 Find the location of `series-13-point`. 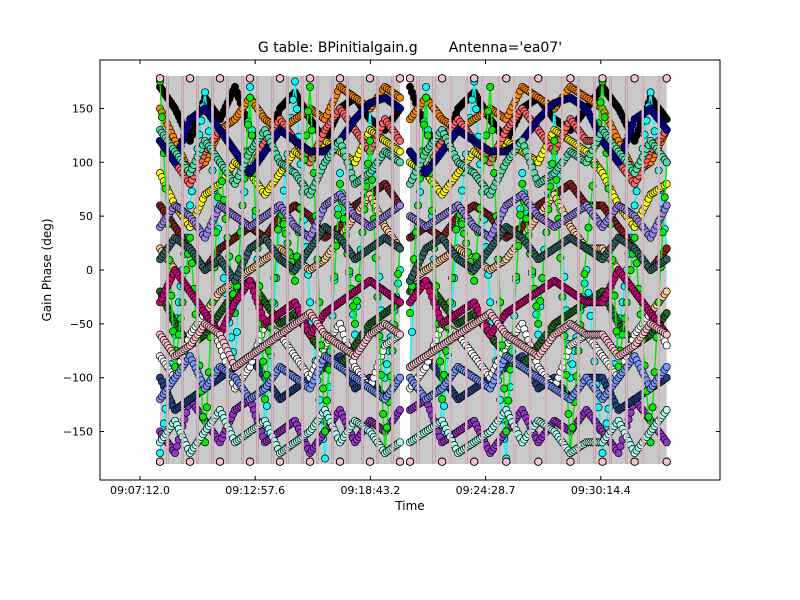

series-13-point is located at coordinates (666, 205).